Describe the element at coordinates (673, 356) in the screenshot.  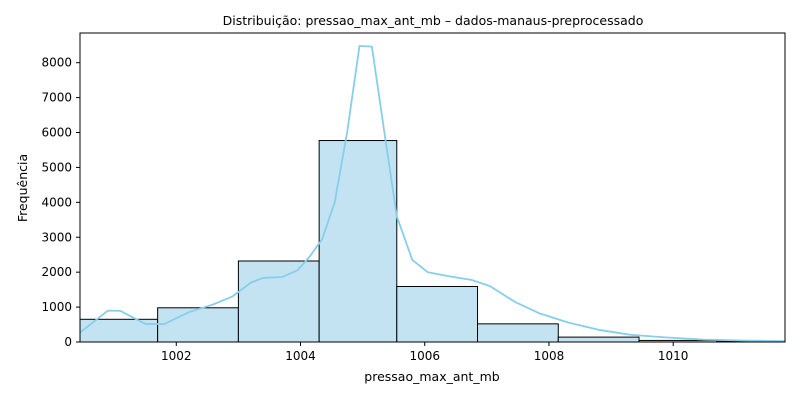
I see `x-tick-label: 1010` at that location.